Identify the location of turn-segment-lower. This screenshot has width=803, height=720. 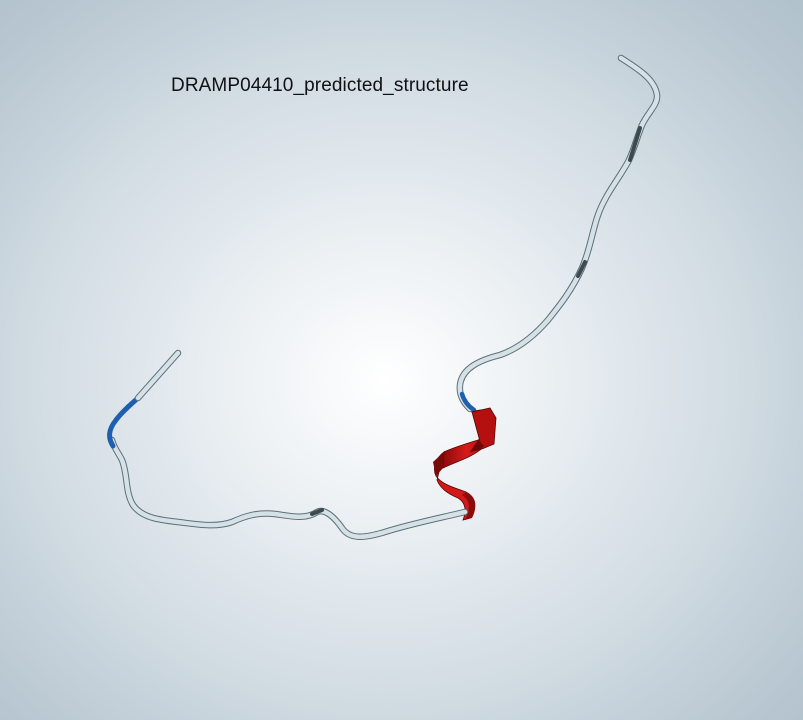
(124, 422).